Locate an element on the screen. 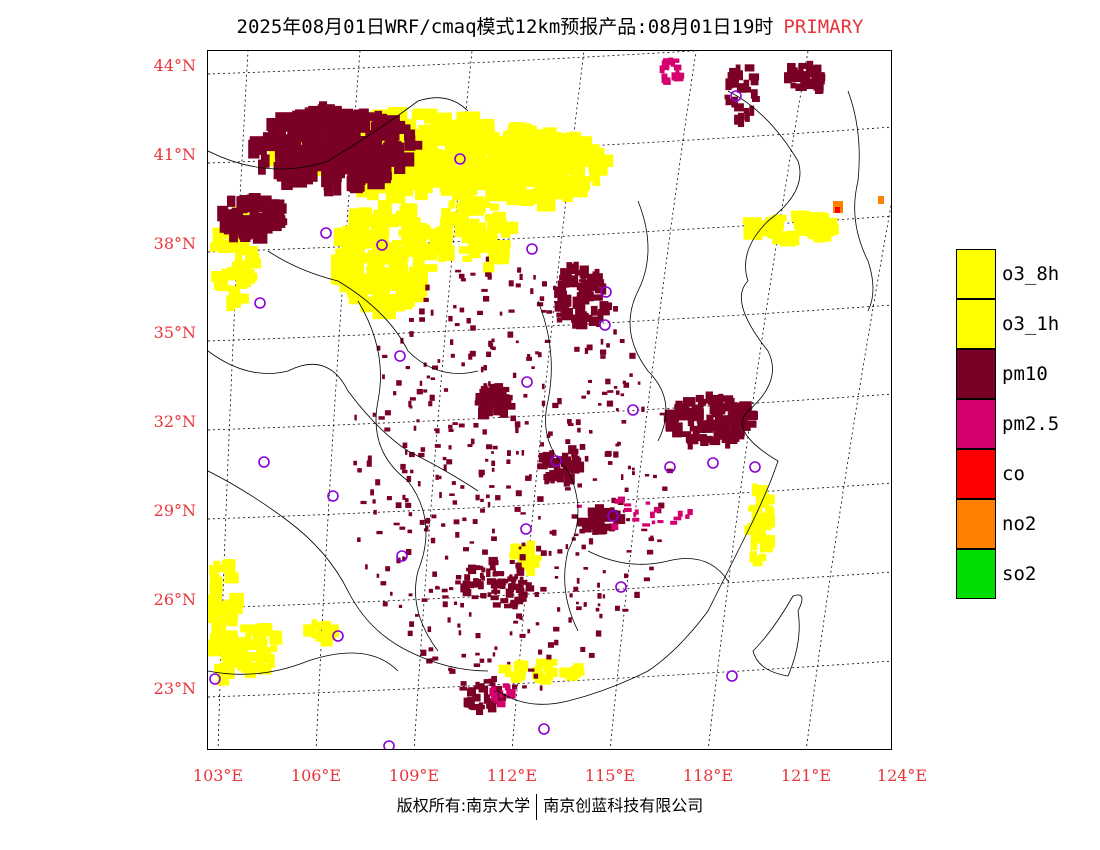 The image size is (1100, 850). latitude-line is located at coordinates (549, 234).